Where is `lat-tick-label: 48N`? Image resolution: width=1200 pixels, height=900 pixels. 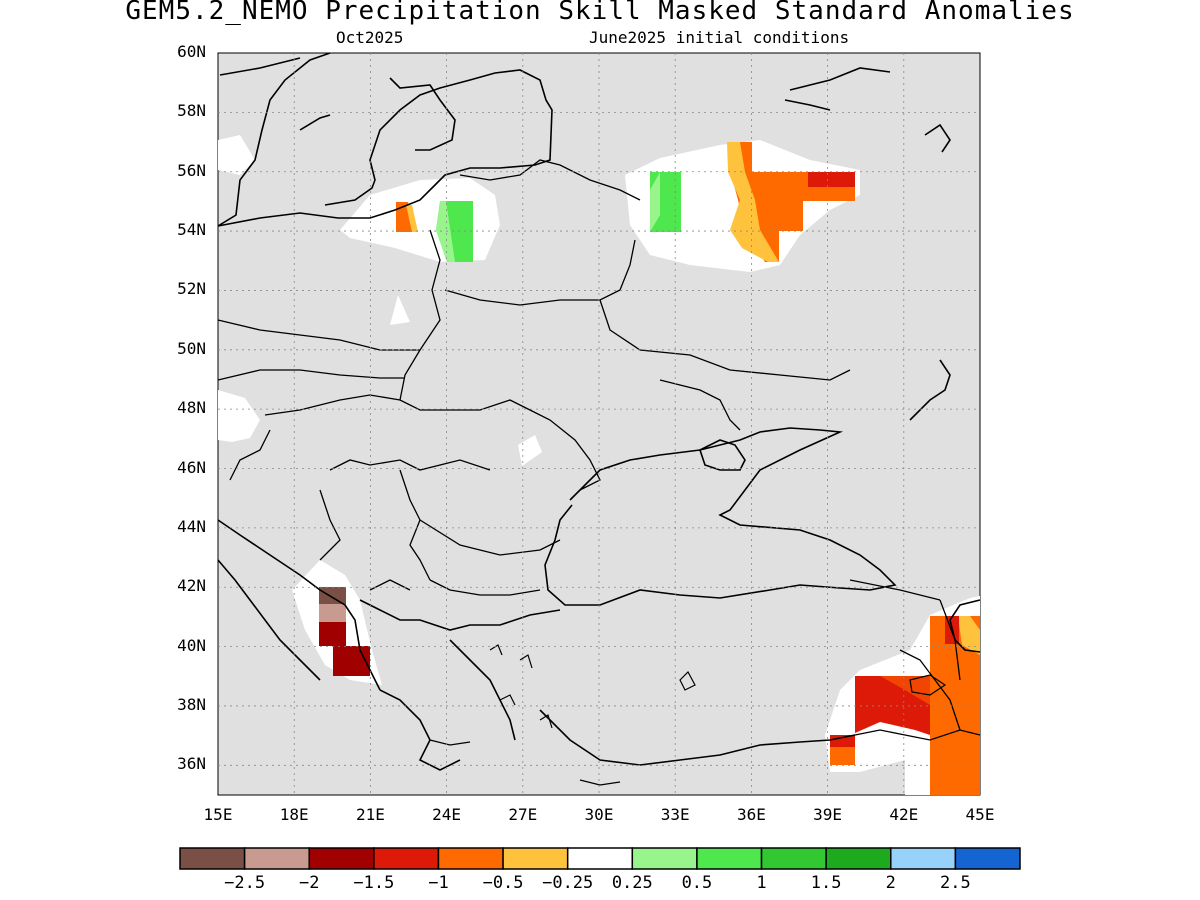
lat-tick-label: 48N is located at coordinates (191, 408).